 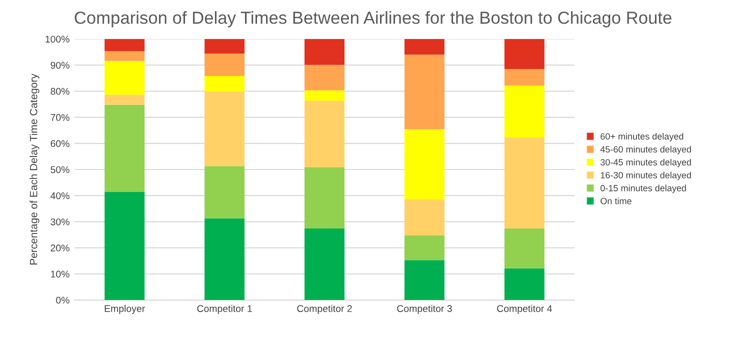 What do you see at coordinates (60, 91) in the screenshot?
I see `y-tick-label: 80%` at bounding box center [60, 91].